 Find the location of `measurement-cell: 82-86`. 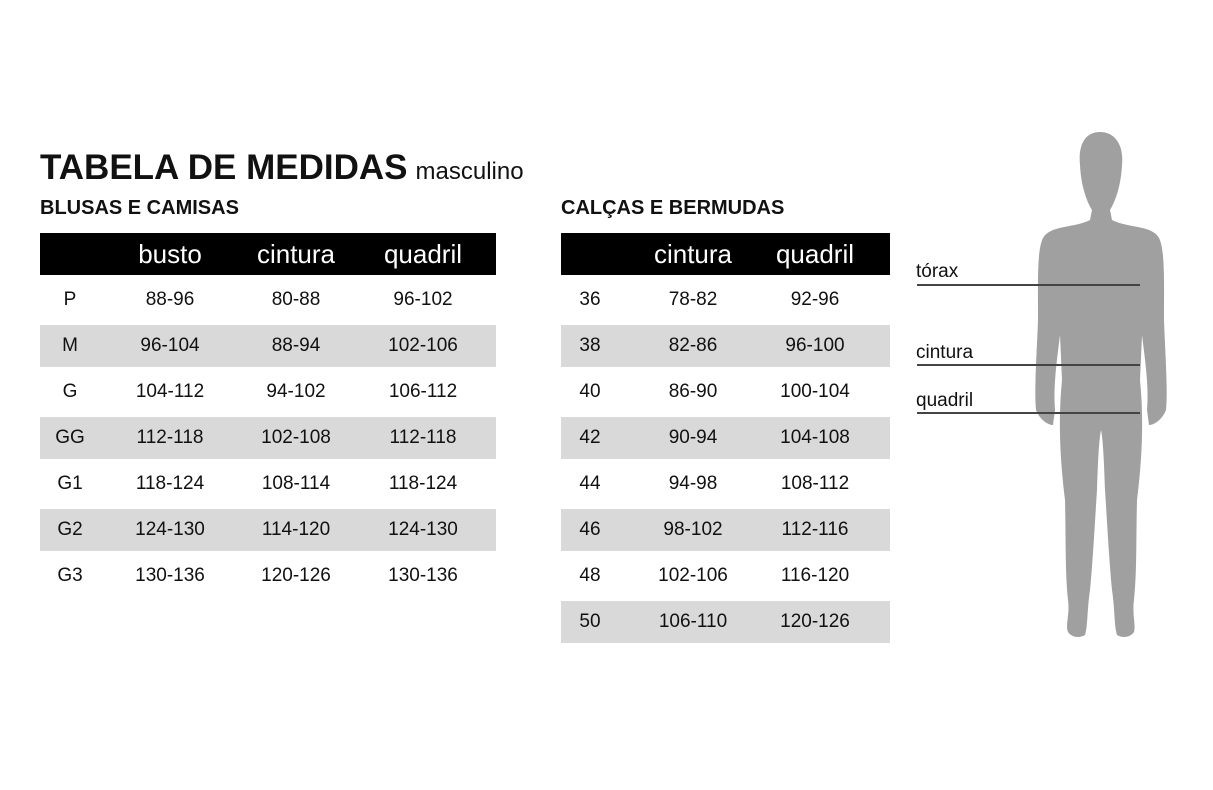

measurement-cell: 82-86 is located at coordinates (693, 345).